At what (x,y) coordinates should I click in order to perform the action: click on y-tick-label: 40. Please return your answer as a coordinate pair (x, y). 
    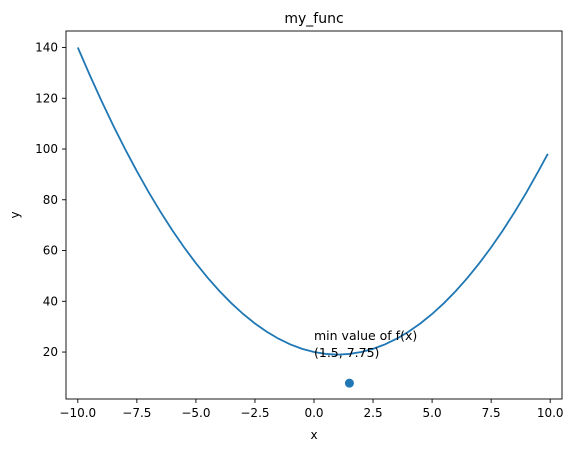
    Looking at the image, I should click on (50, 301).